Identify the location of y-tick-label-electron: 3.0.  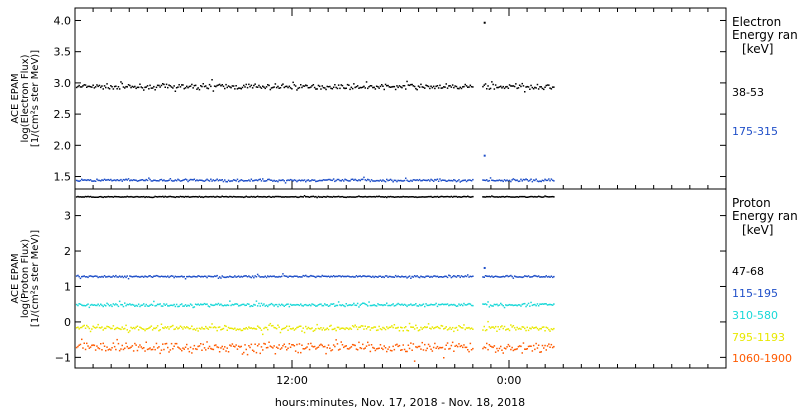
(63, 83).